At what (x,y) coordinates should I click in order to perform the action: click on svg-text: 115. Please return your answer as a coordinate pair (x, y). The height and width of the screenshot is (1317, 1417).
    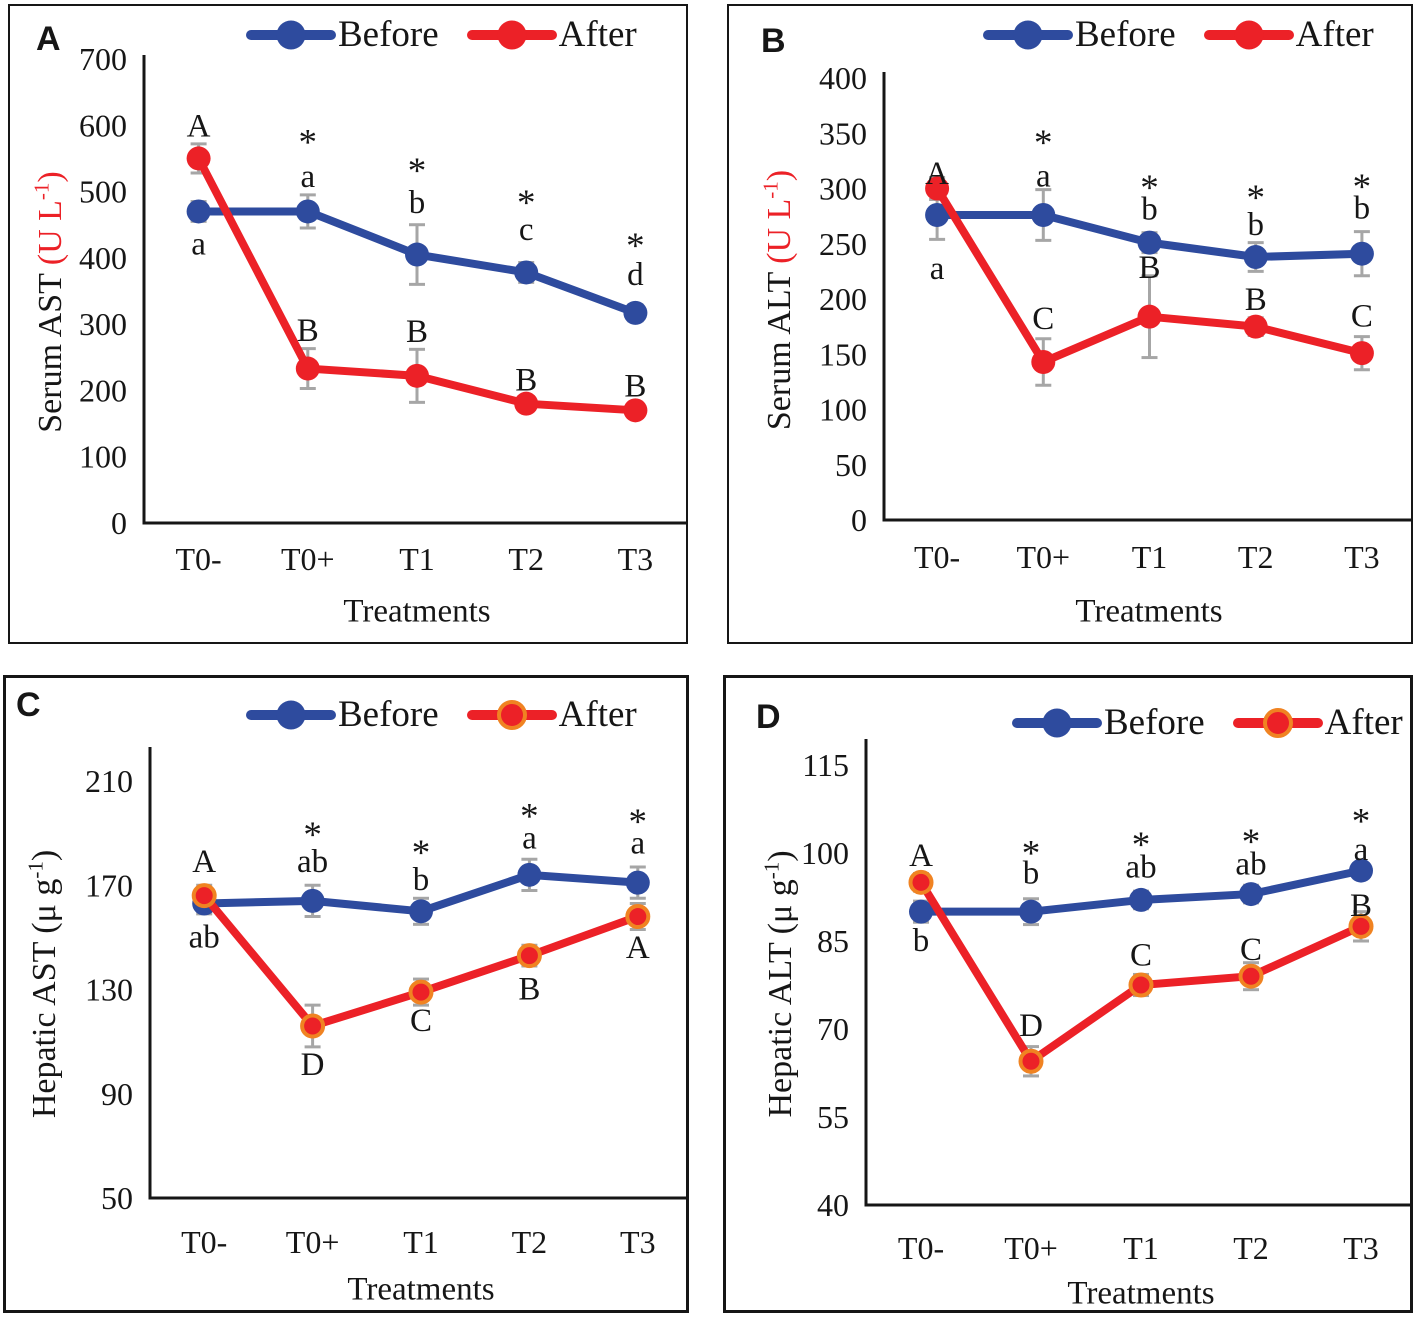
    Looking at the image, I should click on (825, 765).